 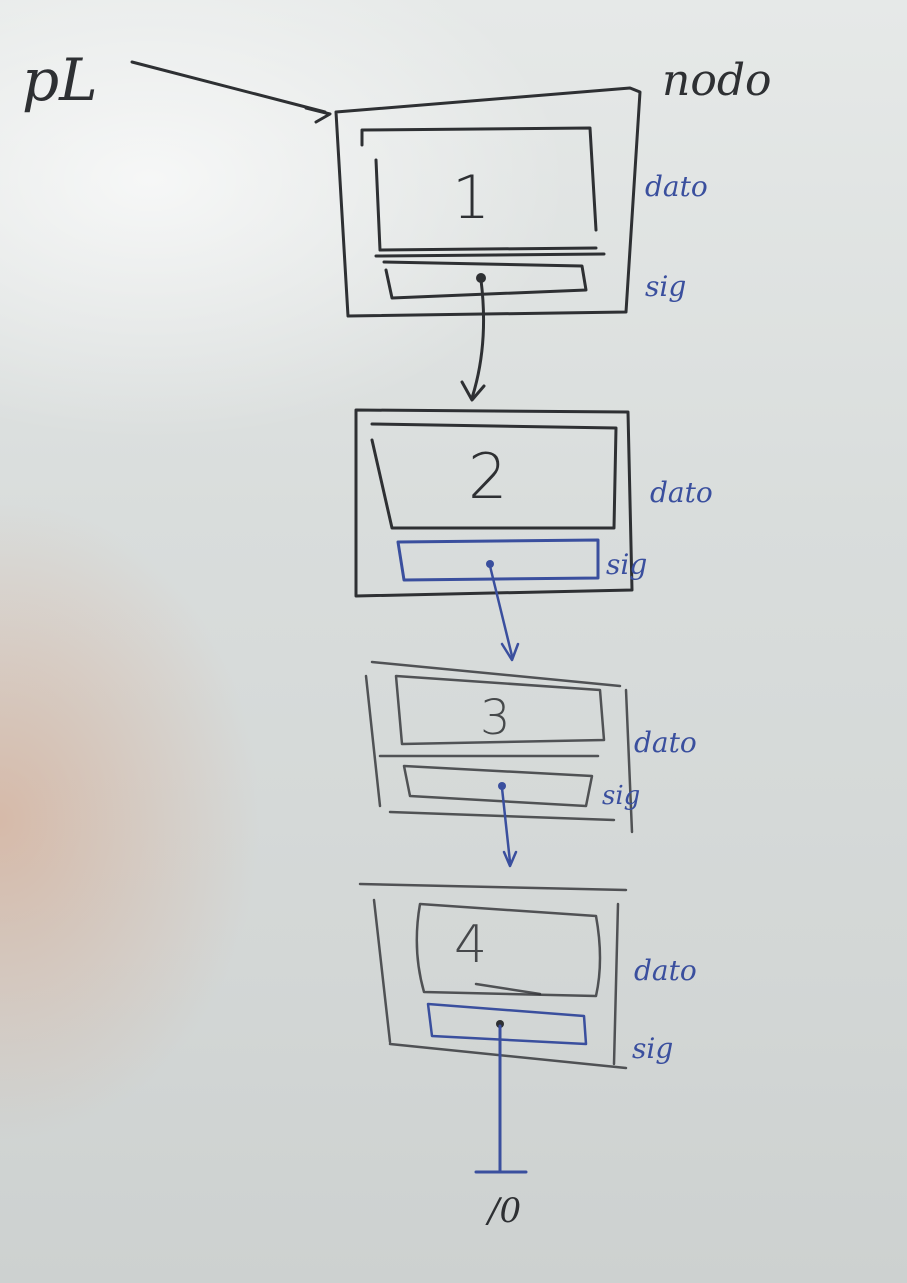 I want to click on node-1-outer-box, so click(x=488, y=202).